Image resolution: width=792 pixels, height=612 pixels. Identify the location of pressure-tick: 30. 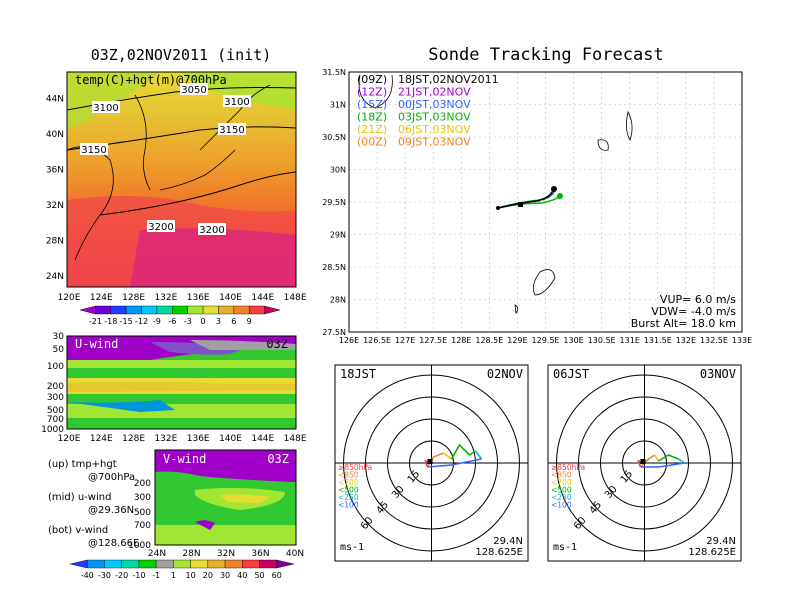
(59, 337).